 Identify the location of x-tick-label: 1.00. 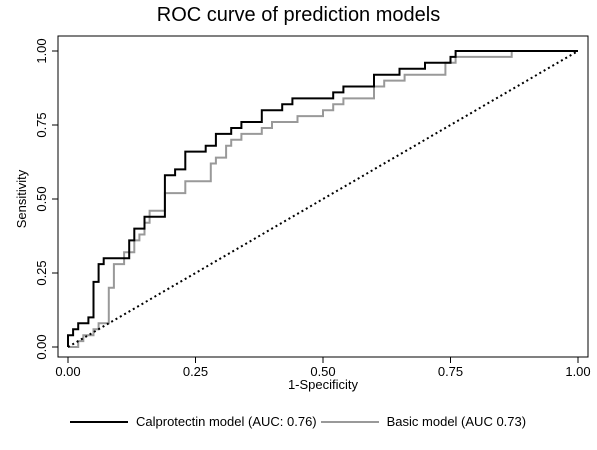
(577, 371).